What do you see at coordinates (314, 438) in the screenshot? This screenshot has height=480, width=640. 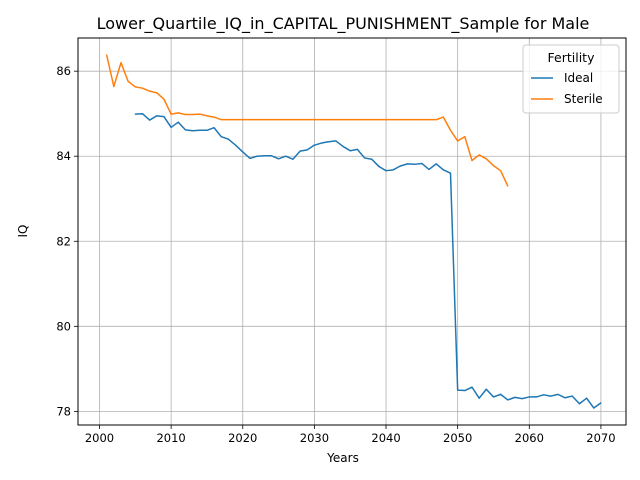 I see `x-tick-label: 2030` at bounding box center [314, 438].